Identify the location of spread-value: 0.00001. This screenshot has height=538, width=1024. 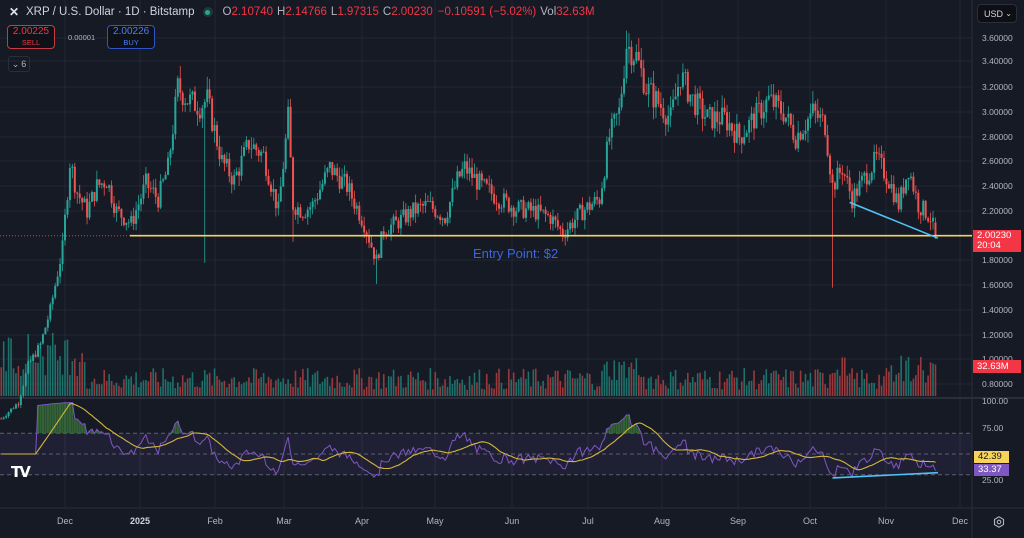
(82, 37).